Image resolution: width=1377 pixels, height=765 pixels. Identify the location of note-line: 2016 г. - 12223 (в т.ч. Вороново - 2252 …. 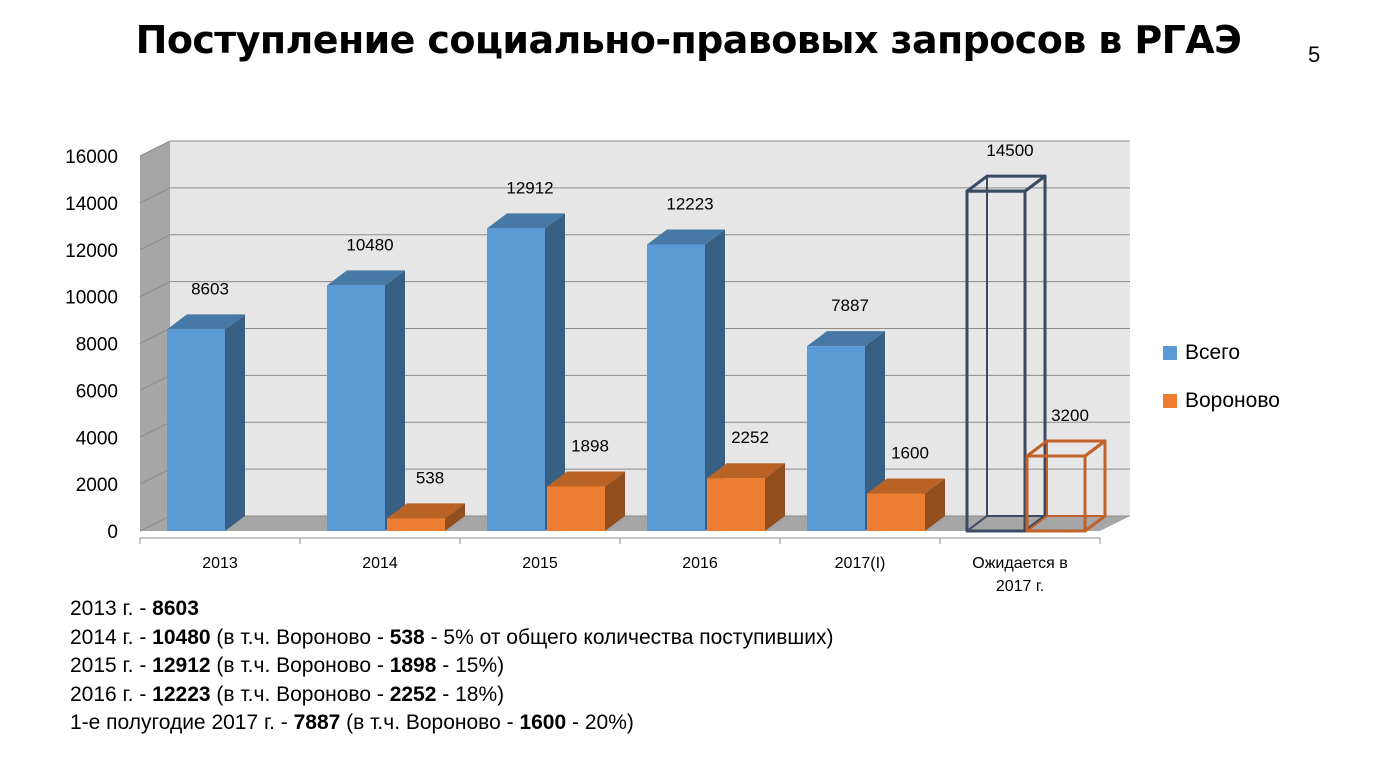
(451, 695).